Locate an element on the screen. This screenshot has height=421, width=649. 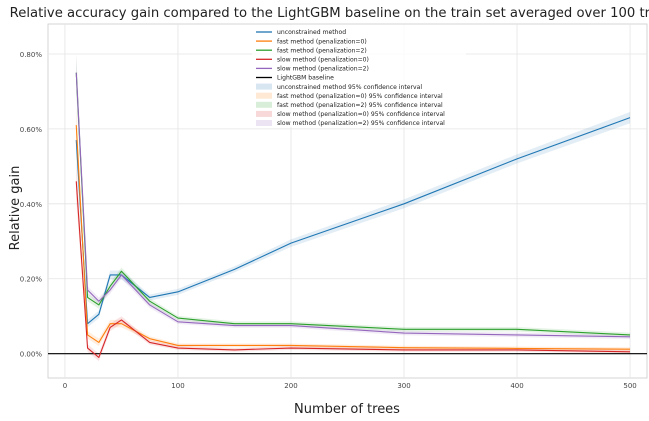
legend-label: unconstrained method is located at coordinates (311, 32).